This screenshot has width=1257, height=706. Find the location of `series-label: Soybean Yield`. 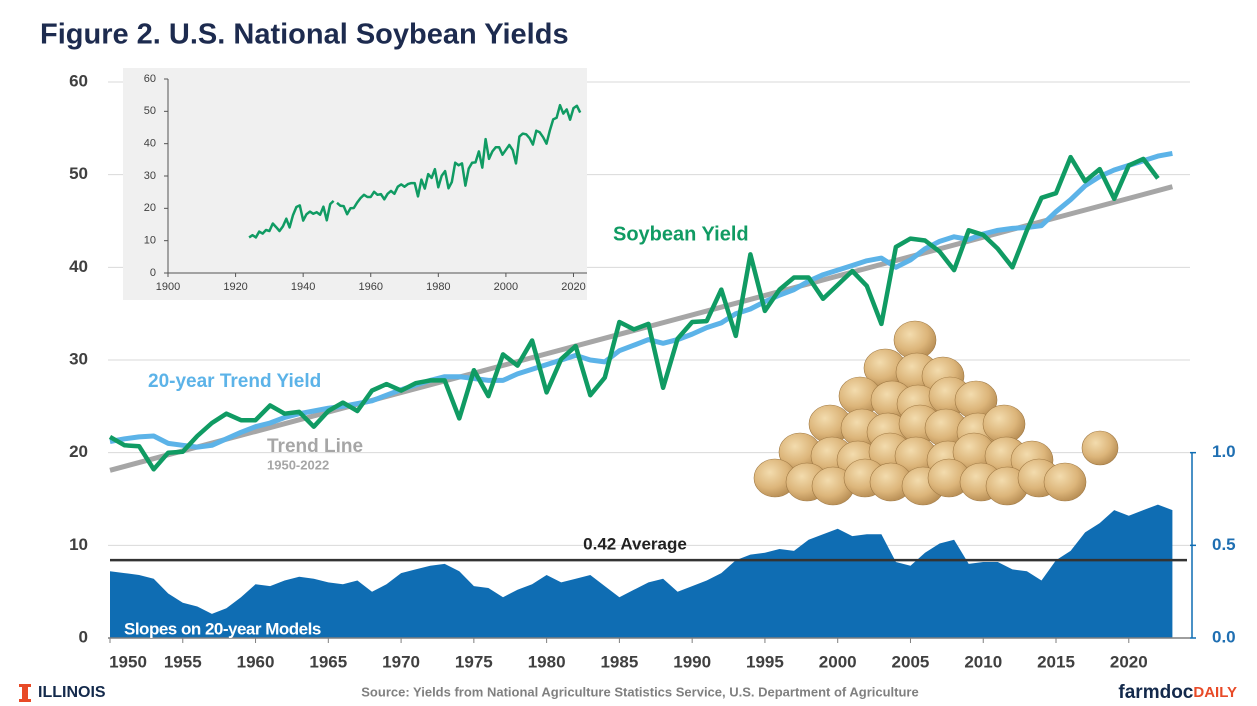

series-label: Soybean Yield is located at coordinates (681, 234).